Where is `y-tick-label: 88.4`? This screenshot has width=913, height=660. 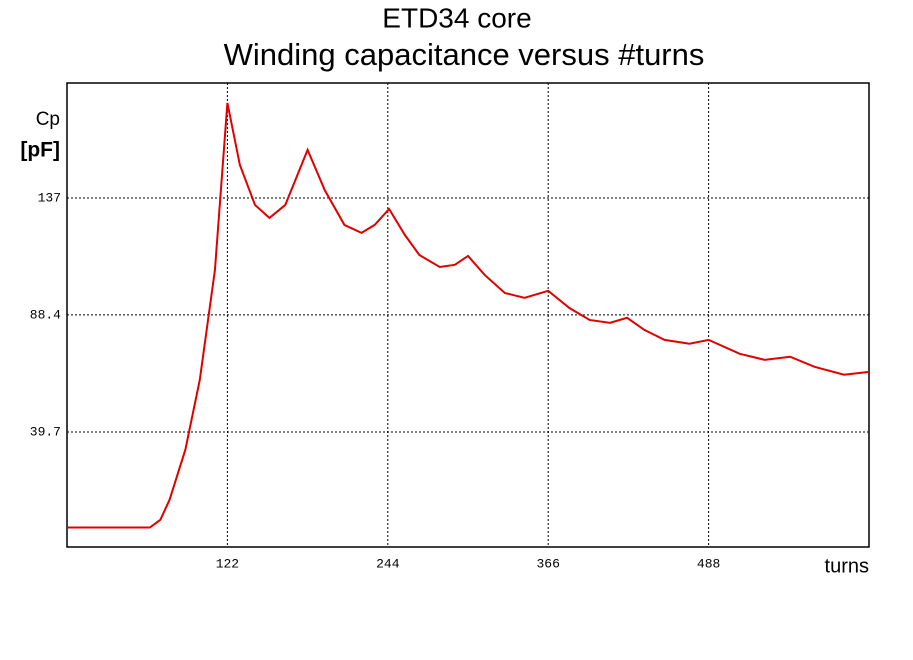
y-tick-label: 88.4 is located at coordinates (45, 314).